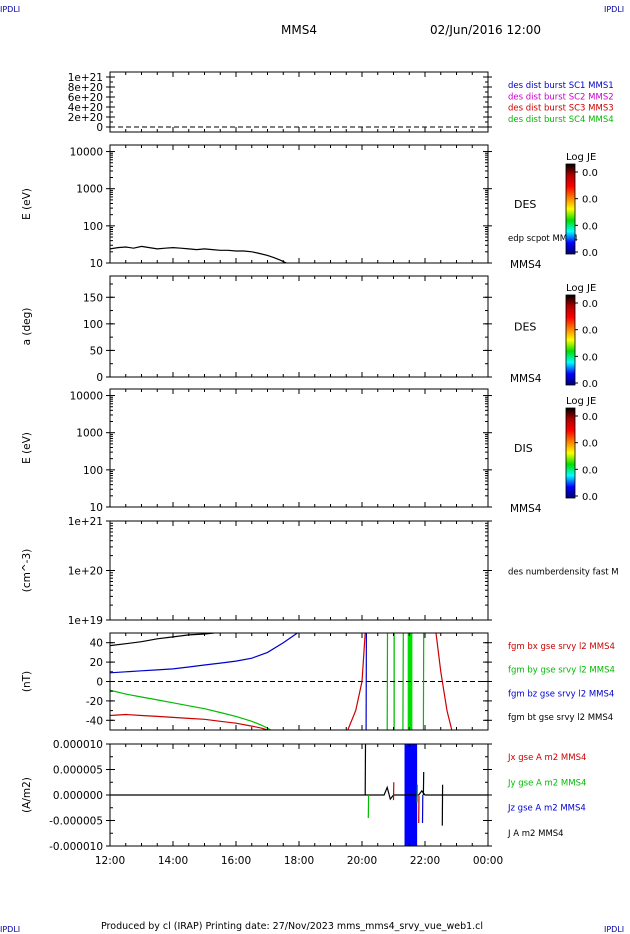 The image size is (630, 934). I want to click on xtick-label-0: 12:00, so click(110, 861).